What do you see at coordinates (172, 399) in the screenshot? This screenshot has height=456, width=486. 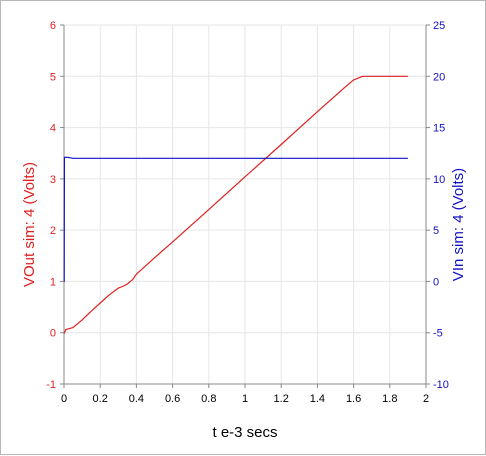 I see `x-tick-label: 0.6` at bounding box center [172, 399].